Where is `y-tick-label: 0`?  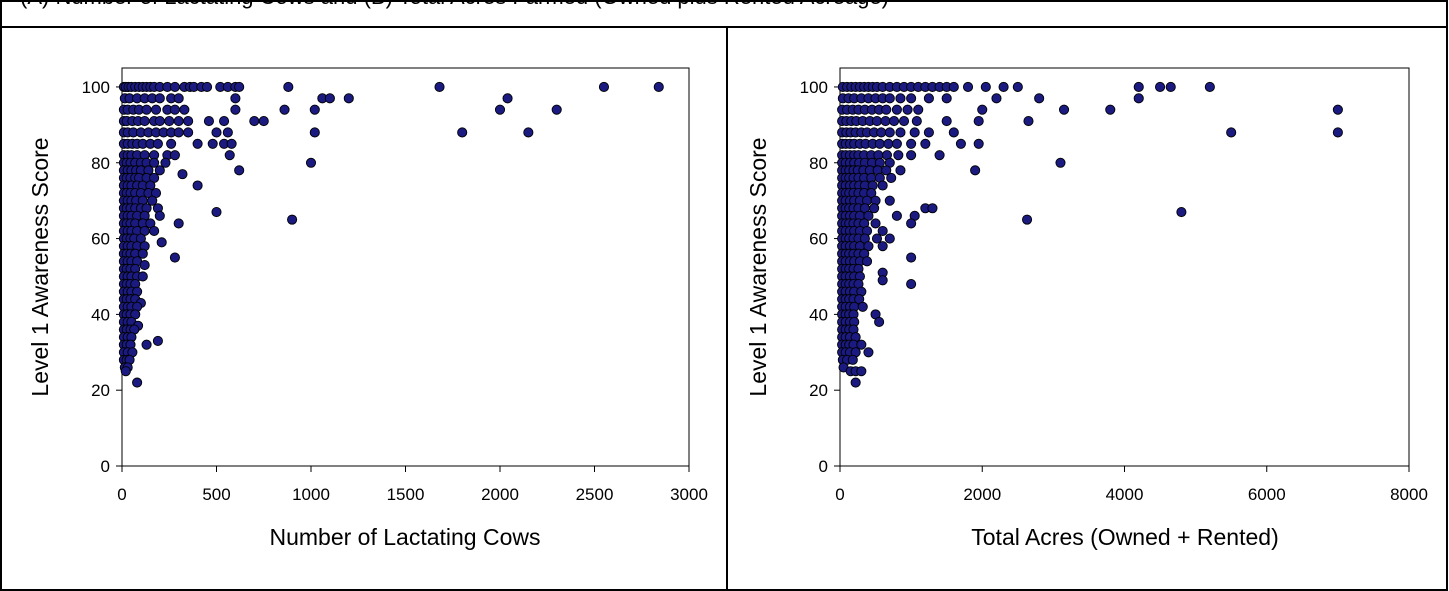
y-tick-label: 0 is located at coordinates (105, 466).